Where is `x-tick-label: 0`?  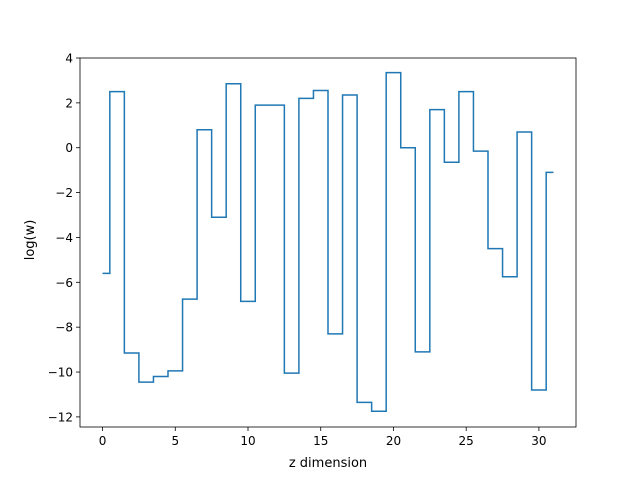
x-tick-label: 0 is located at coordinates (103, 441).